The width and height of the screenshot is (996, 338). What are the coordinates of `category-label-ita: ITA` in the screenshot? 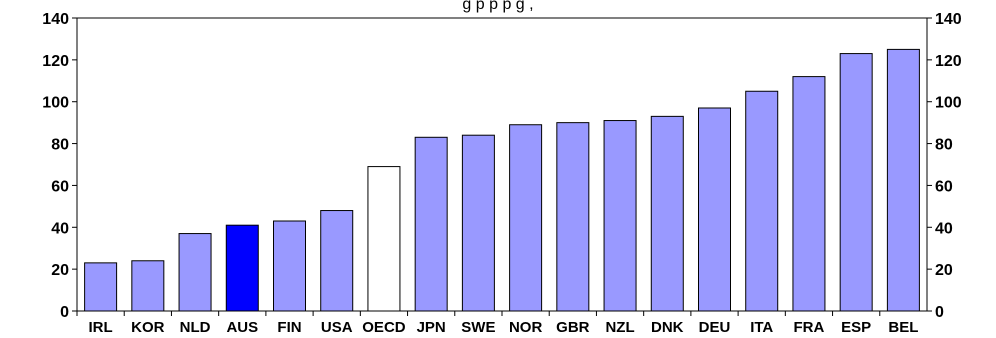 It's located at (761, 327).